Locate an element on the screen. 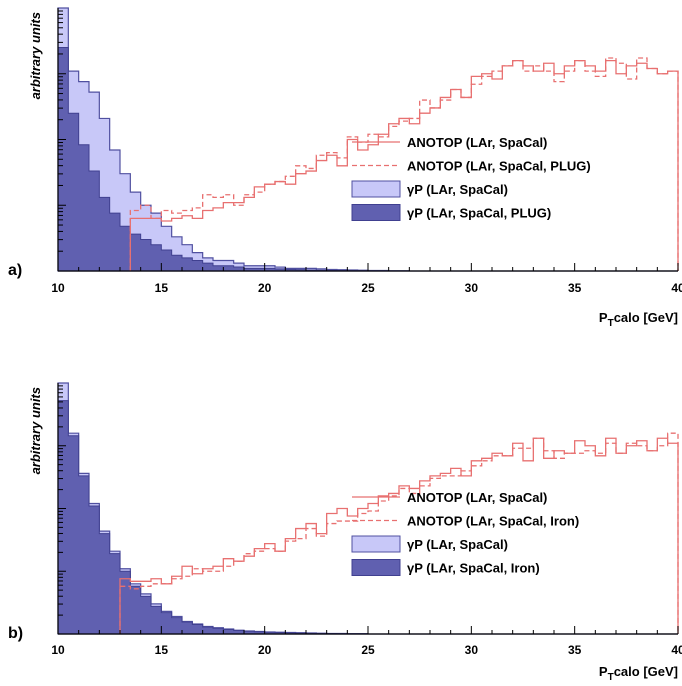 The image size is (682, 686). panel-label: a) is located at coordinates (15, 270).